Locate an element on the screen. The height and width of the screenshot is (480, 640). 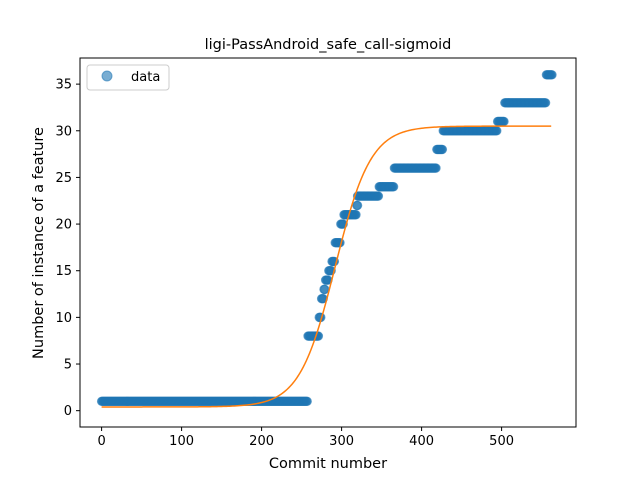
y-axis: 0 5 10 15 20 25 30 35 is located at coordinates (67, 248).